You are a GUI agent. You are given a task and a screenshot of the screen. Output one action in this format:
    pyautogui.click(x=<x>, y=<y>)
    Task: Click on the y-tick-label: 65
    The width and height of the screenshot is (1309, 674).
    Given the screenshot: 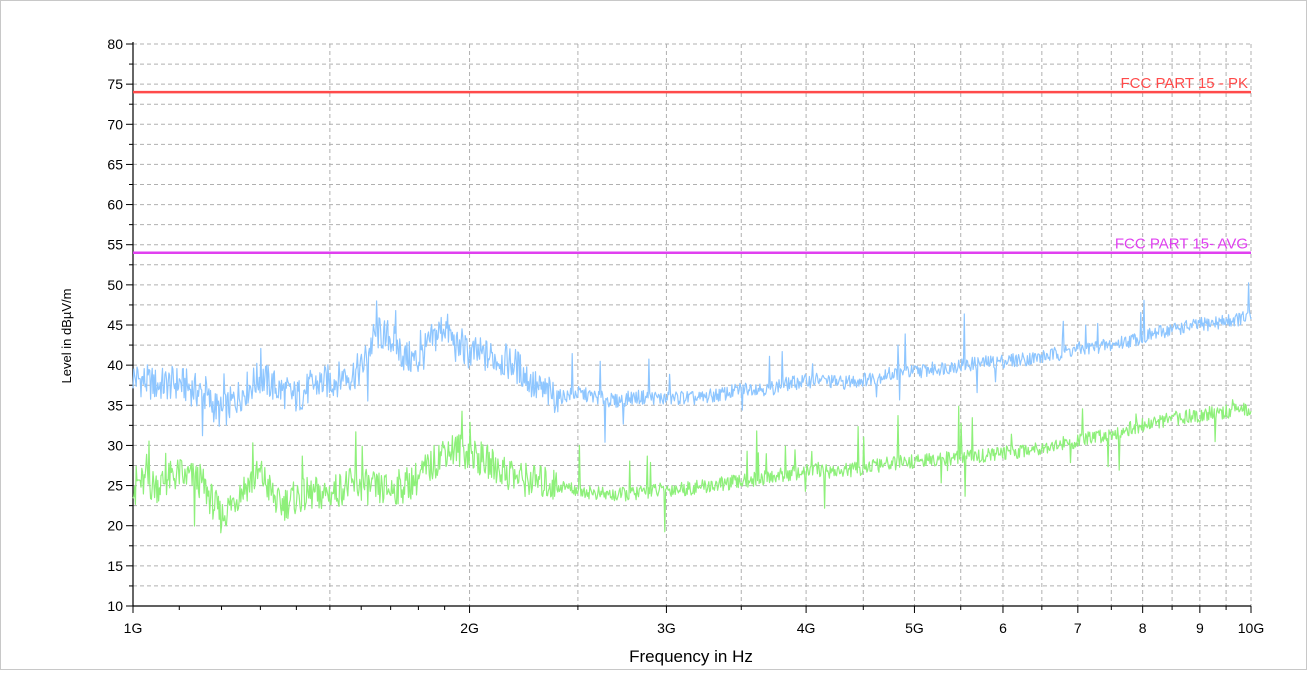 What is the action you would take?
    pyautogui.click(x=115, y=164)
    